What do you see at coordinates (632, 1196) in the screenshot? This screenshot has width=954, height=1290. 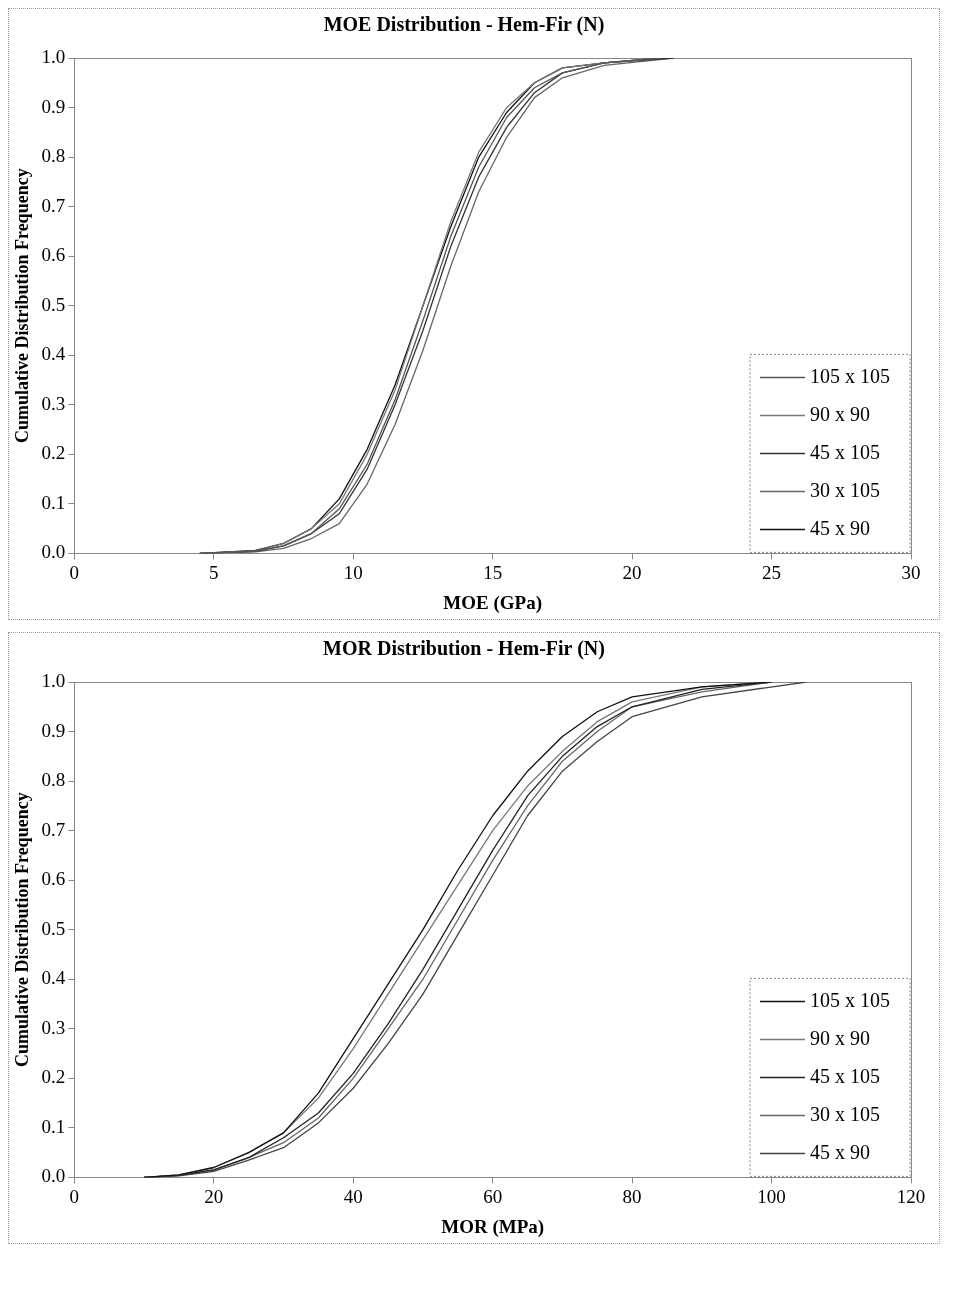 I see `x-tick-label: 80` at bounding box center [632, 1196].